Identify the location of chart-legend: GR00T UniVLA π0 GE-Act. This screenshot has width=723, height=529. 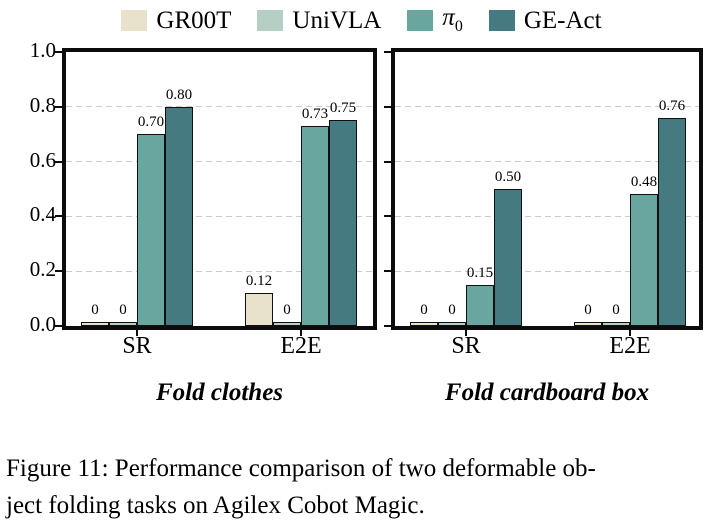
(361, 20).